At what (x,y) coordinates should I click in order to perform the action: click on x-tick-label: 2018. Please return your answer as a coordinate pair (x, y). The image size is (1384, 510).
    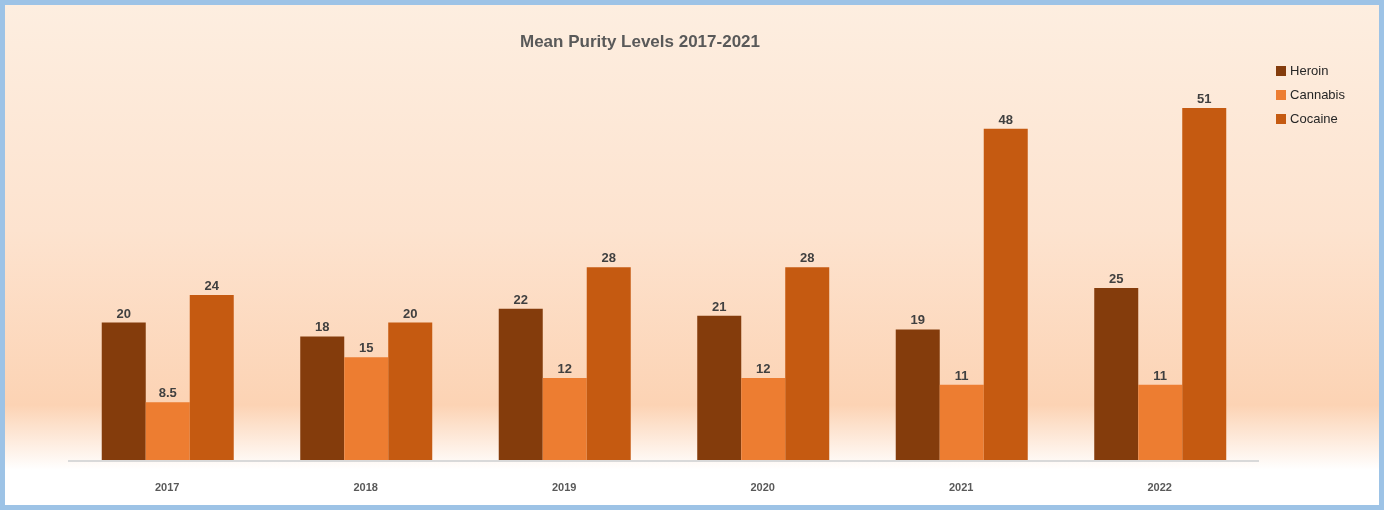
    Looking at the image, I should click on (365, 487).